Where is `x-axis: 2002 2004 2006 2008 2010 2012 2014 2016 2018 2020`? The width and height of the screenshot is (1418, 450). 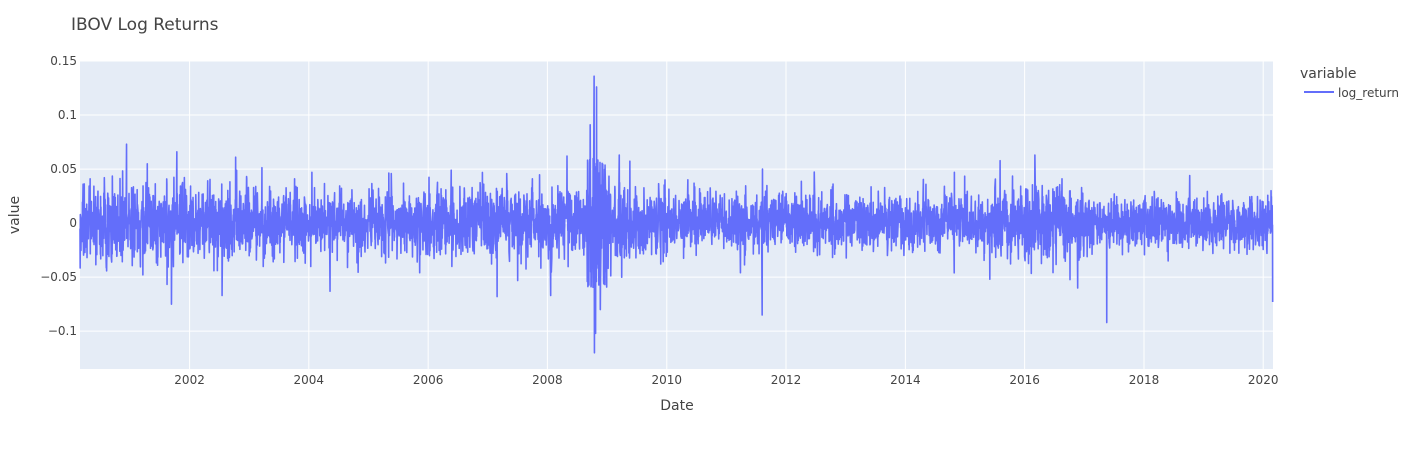 x-axis: 2002 2004 2006 2008 2010 2012 2014 2016 2018 2020 is located at coordinates (726, 380).